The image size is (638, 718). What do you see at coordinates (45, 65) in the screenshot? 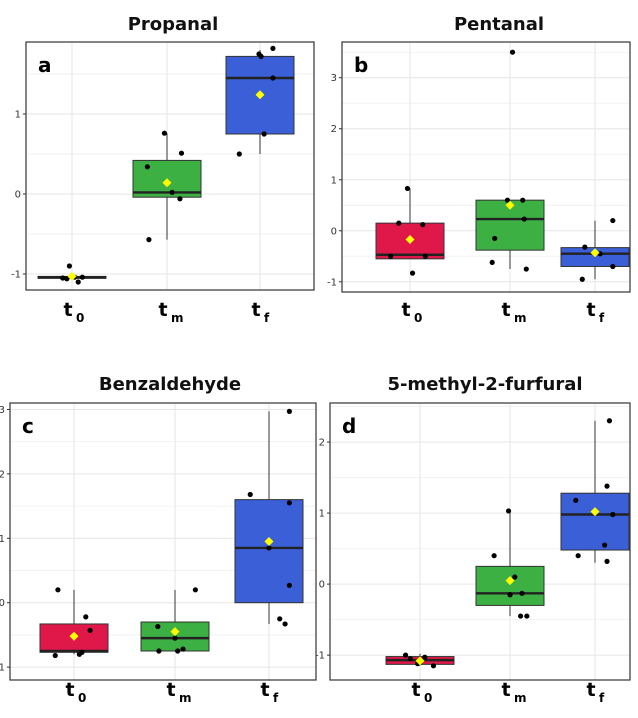
I see `panel-letter: a` at bounding box center [45, 65].